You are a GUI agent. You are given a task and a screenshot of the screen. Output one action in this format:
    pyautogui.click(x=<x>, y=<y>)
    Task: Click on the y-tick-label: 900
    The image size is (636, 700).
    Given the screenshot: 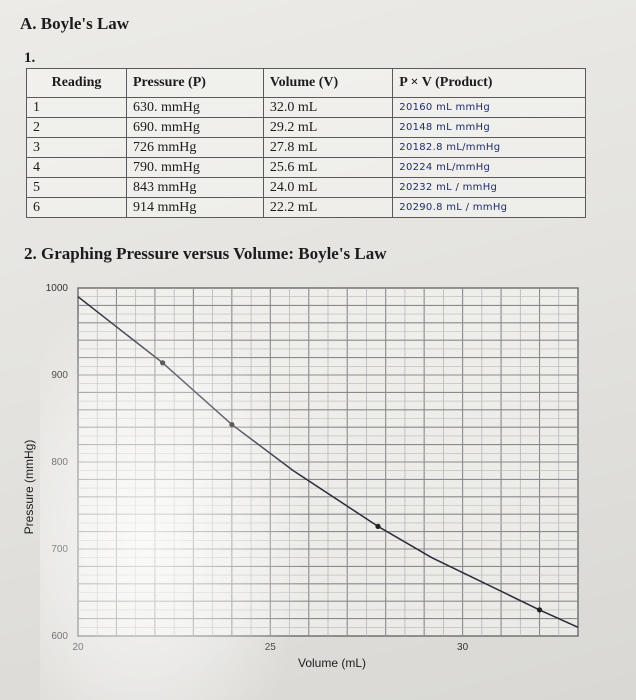 What is the action you would take?
    pyautogui.click(x=59, y=375)
    